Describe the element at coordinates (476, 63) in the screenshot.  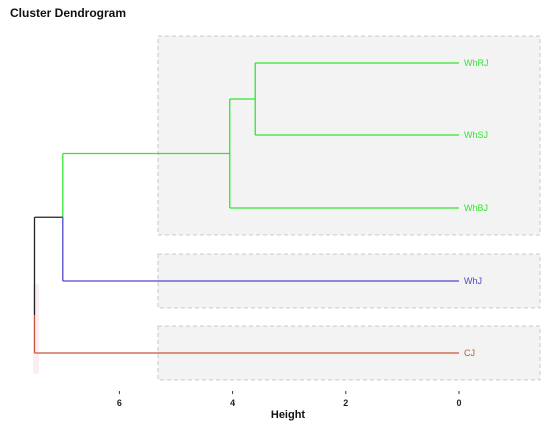
I see `leaf-label-whrj: WhRJ` at that location.